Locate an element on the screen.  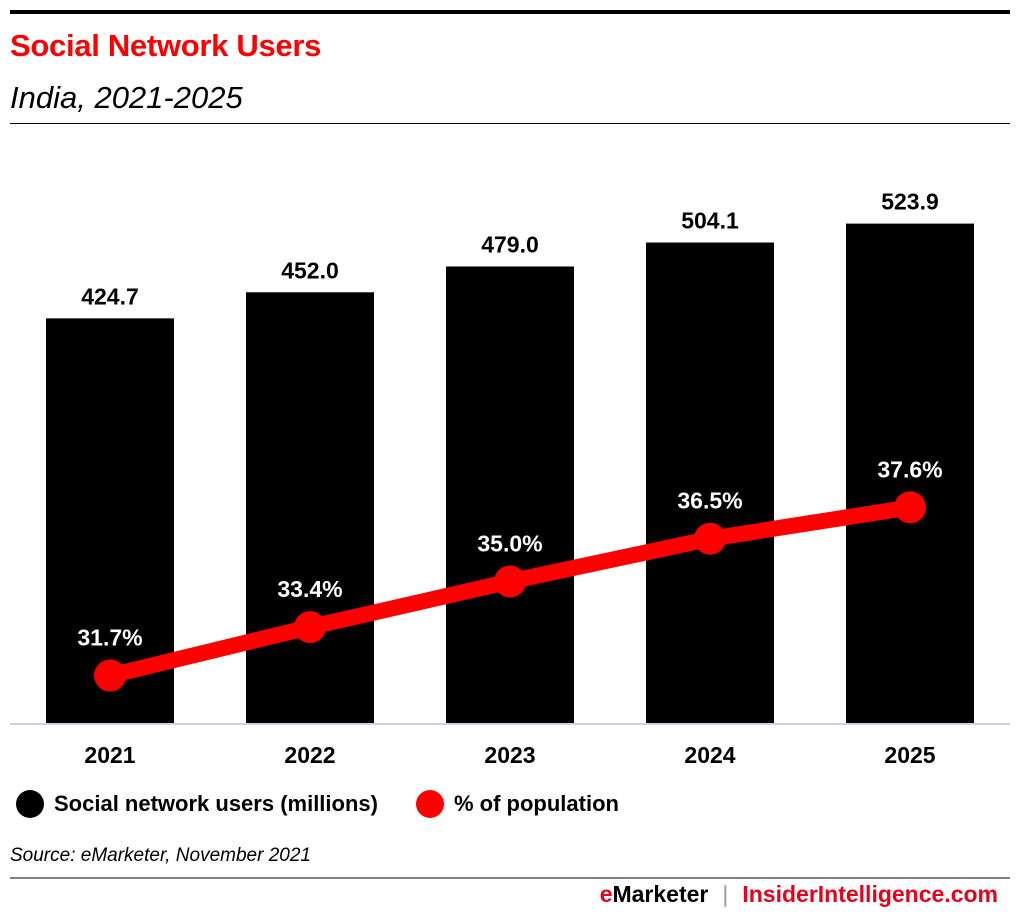
population-marker-2023 is located at coordinates (510, 581).